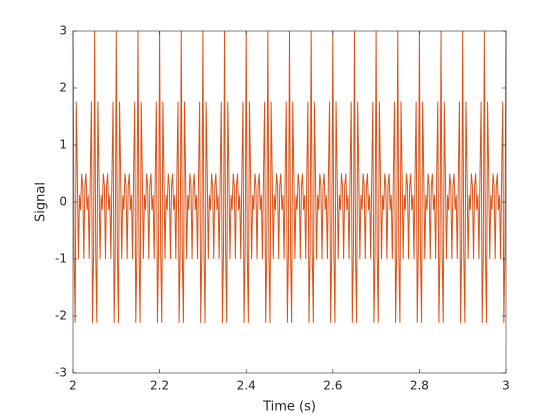 Image resolution: width=560 pixels, height=420 pixels. What do you see at coordinates (63, 145) in the screenshot?
I see `y-tick-label: 1` at bounding box center [63, 145].